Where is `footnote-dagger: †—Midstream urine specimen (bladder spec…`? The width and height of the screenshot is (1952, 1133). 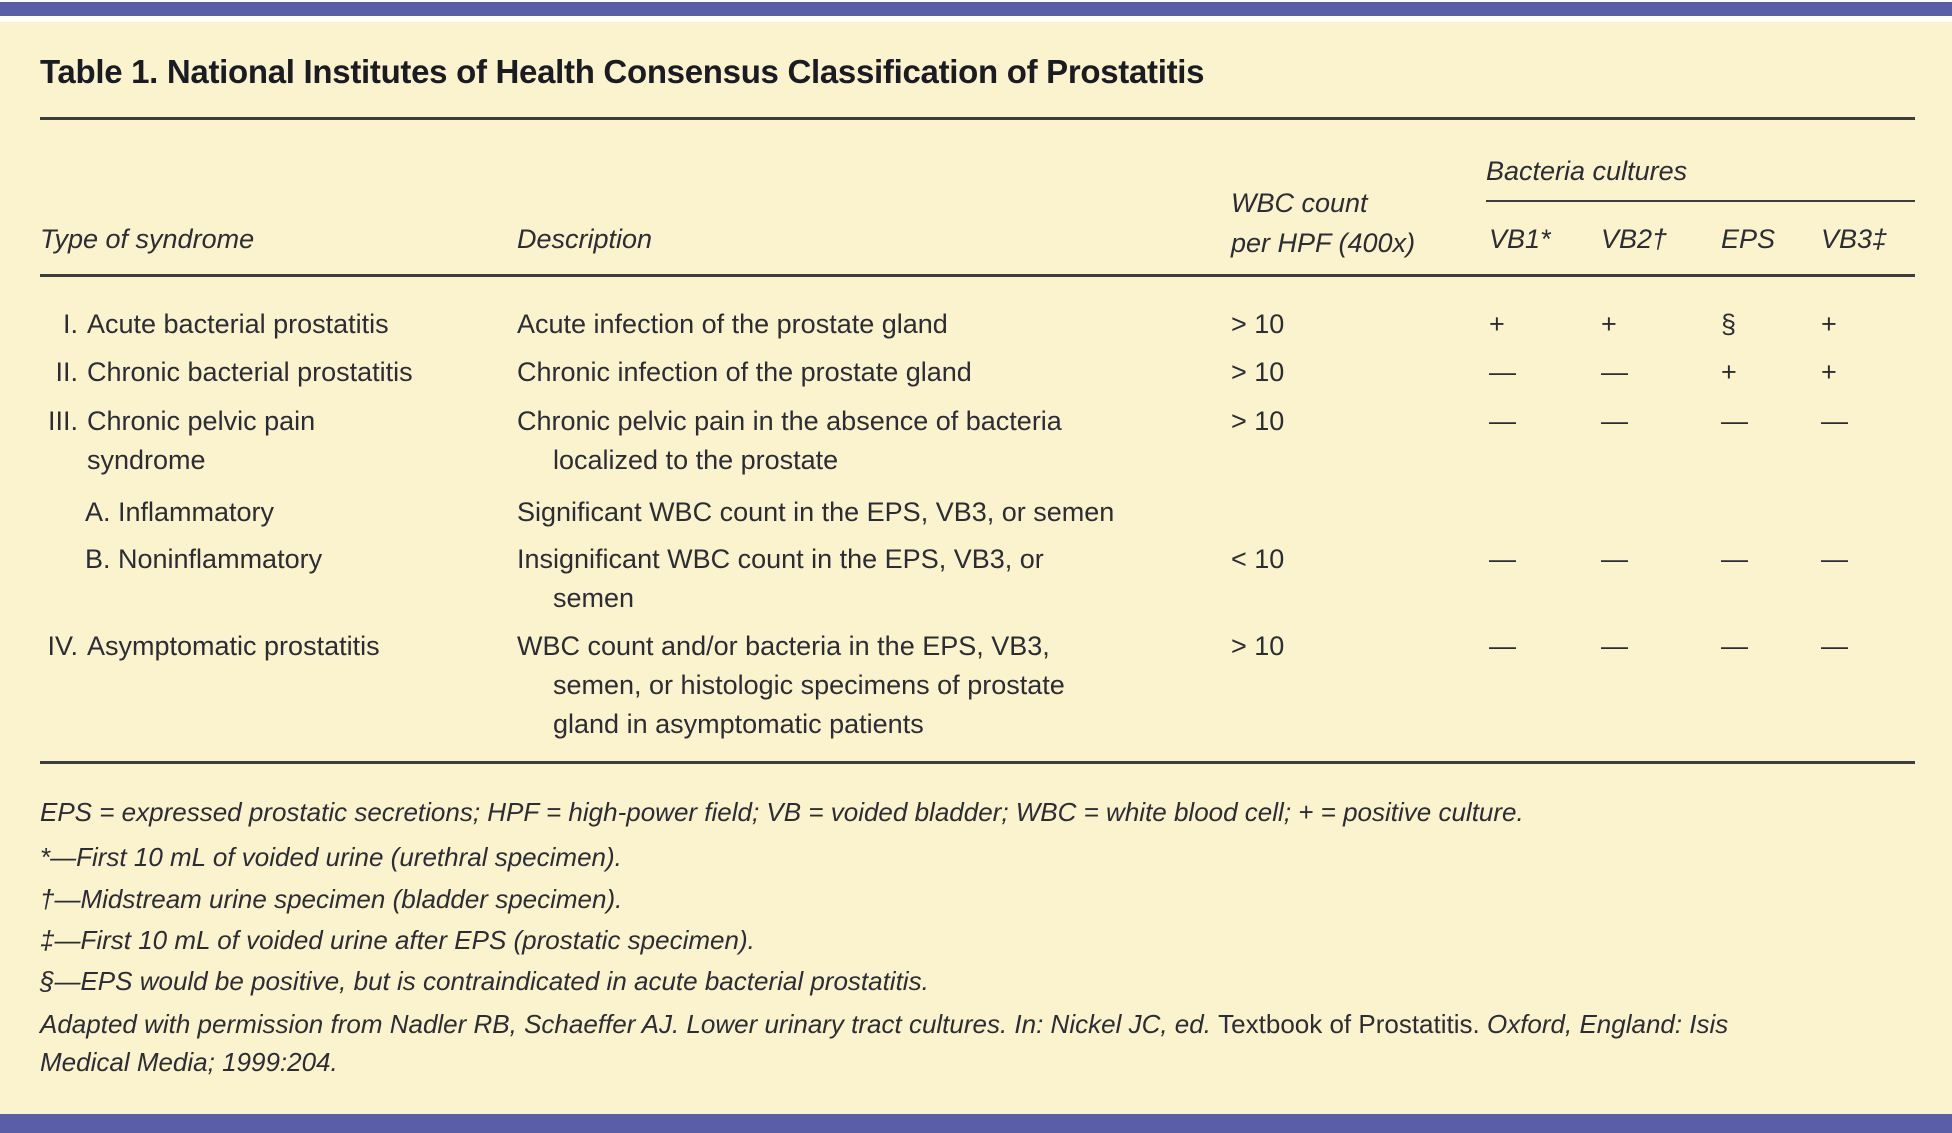
footnote-dagger: †—Midstream urine specimen (bladder spec… is located at coordinates (331, 899).